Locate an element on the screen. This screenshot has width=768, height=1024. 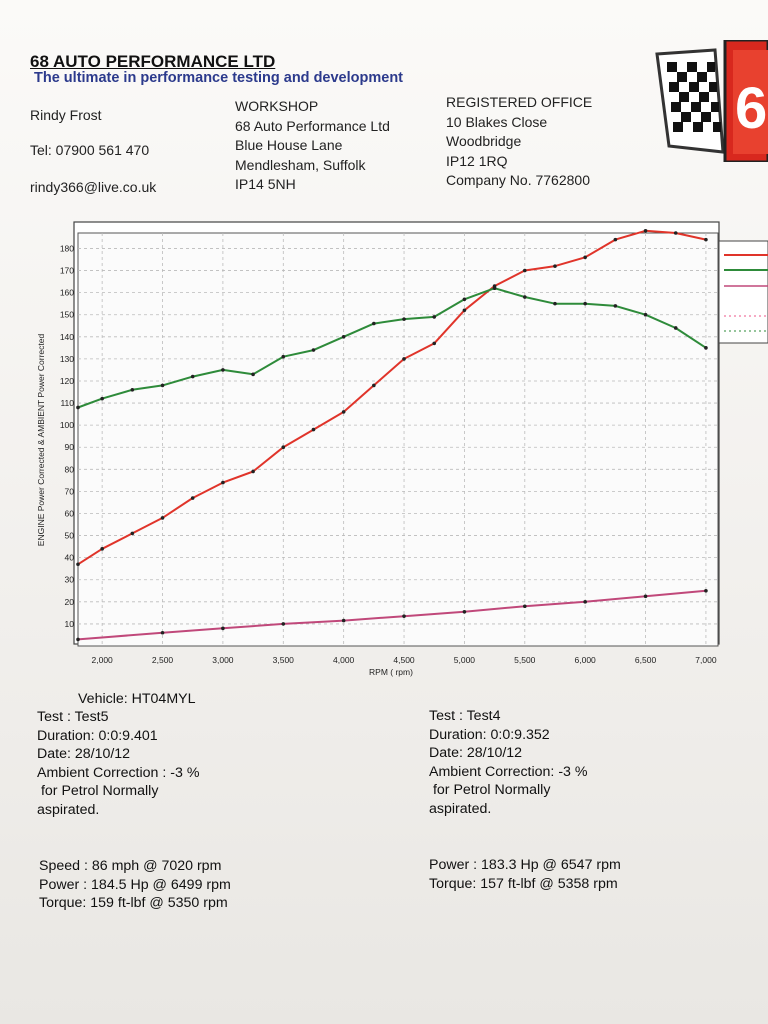
workshop-line: IP14 5NH is located at coordinates (265, 184).